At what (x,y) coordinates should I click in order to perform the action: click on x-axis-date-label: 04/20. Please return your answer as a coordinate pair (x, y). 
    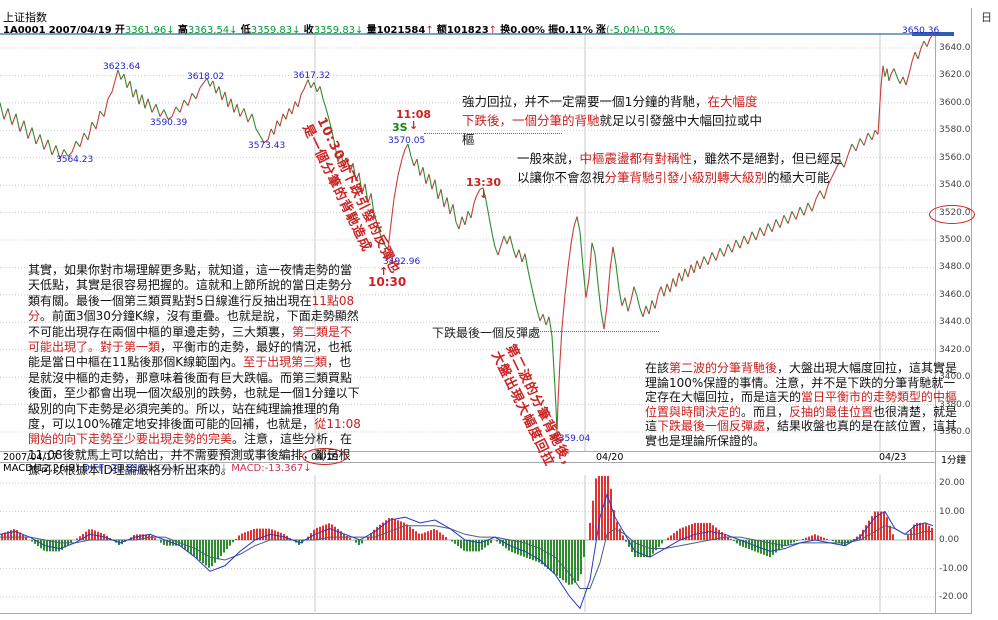
    Looking at the image, I should click on (610, 457).